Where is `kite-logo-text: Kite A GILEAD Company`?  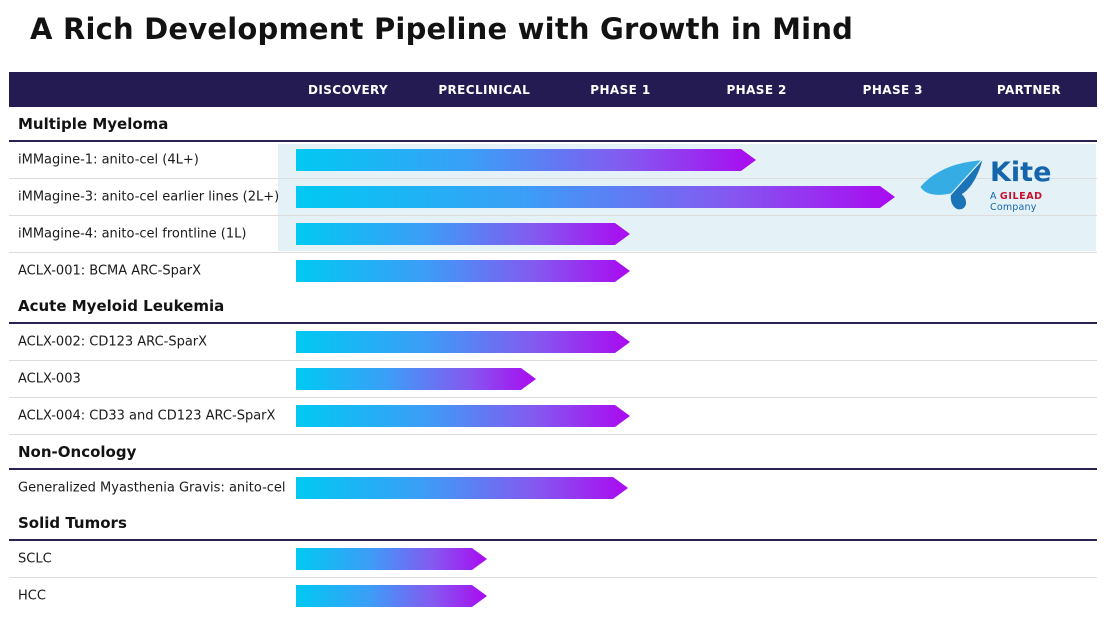
kite-logo-text: Kite A GILEAD Company is located at coordinates (1039, 185).